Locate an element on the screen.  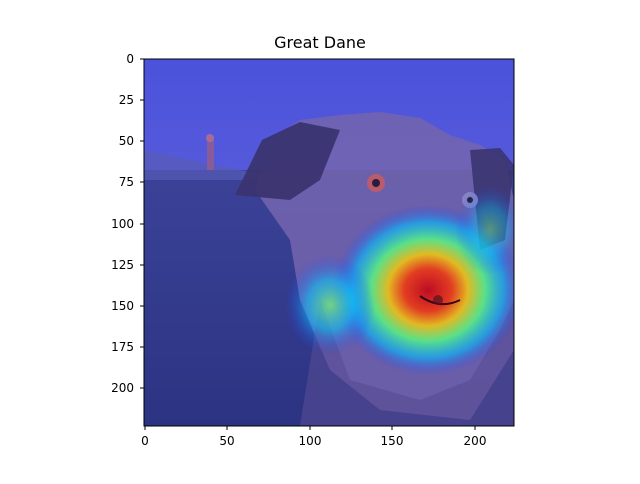
y-axis: 0 25 50 75 100 125 150 175 200 is located at coordinates (127, 223).